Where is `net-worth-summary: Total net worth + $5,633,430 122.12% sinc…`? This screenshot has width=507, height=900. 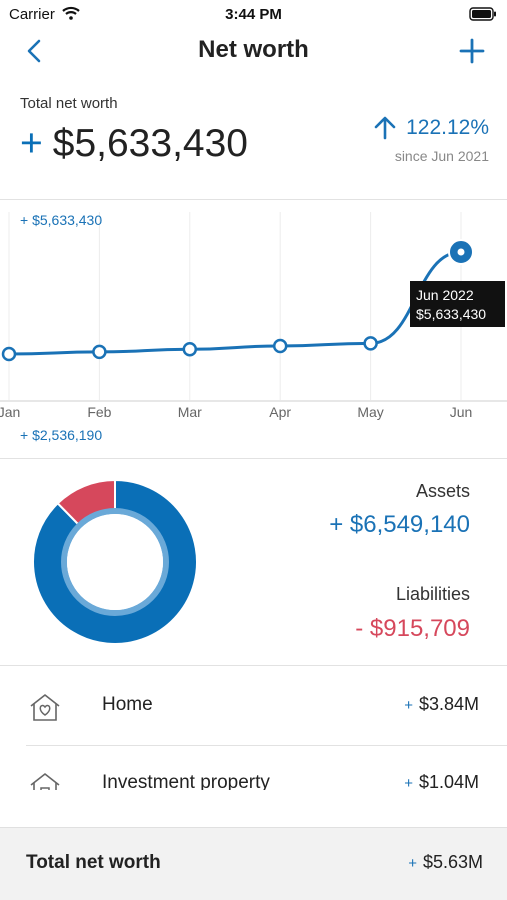 net-worth-summary: Total net worth + $5,633,430 122.12% sinc… is located at coordinates (253, 143).